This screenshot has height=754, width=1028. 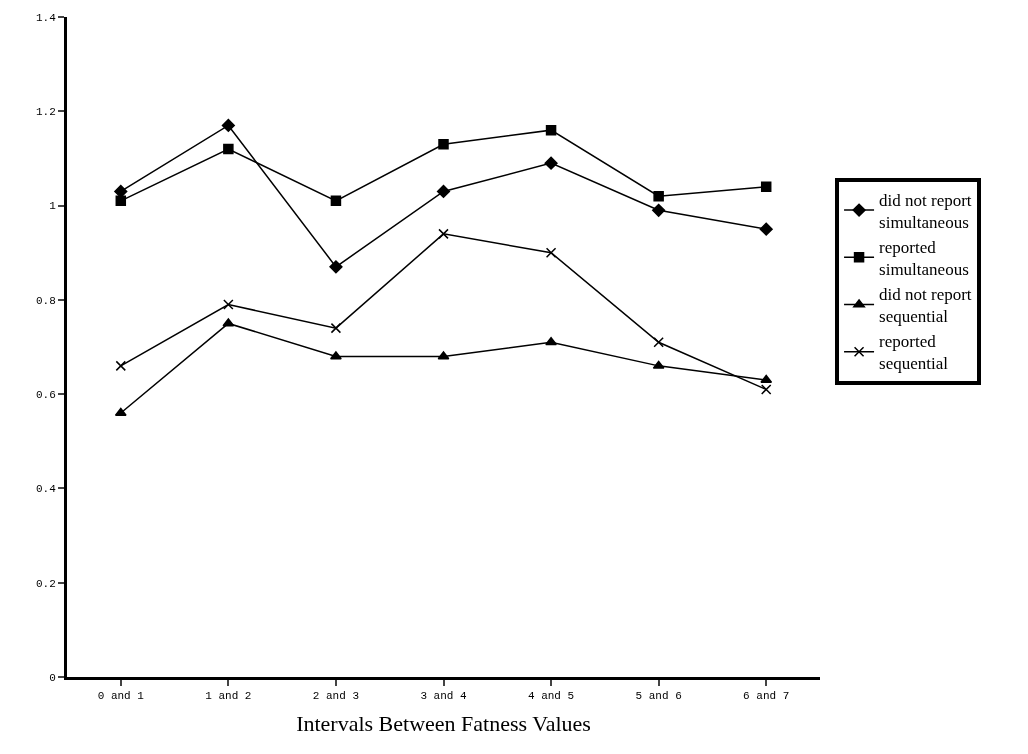 I want to click on x-tick-label: 2 and 3, so click(x=336, y=696).